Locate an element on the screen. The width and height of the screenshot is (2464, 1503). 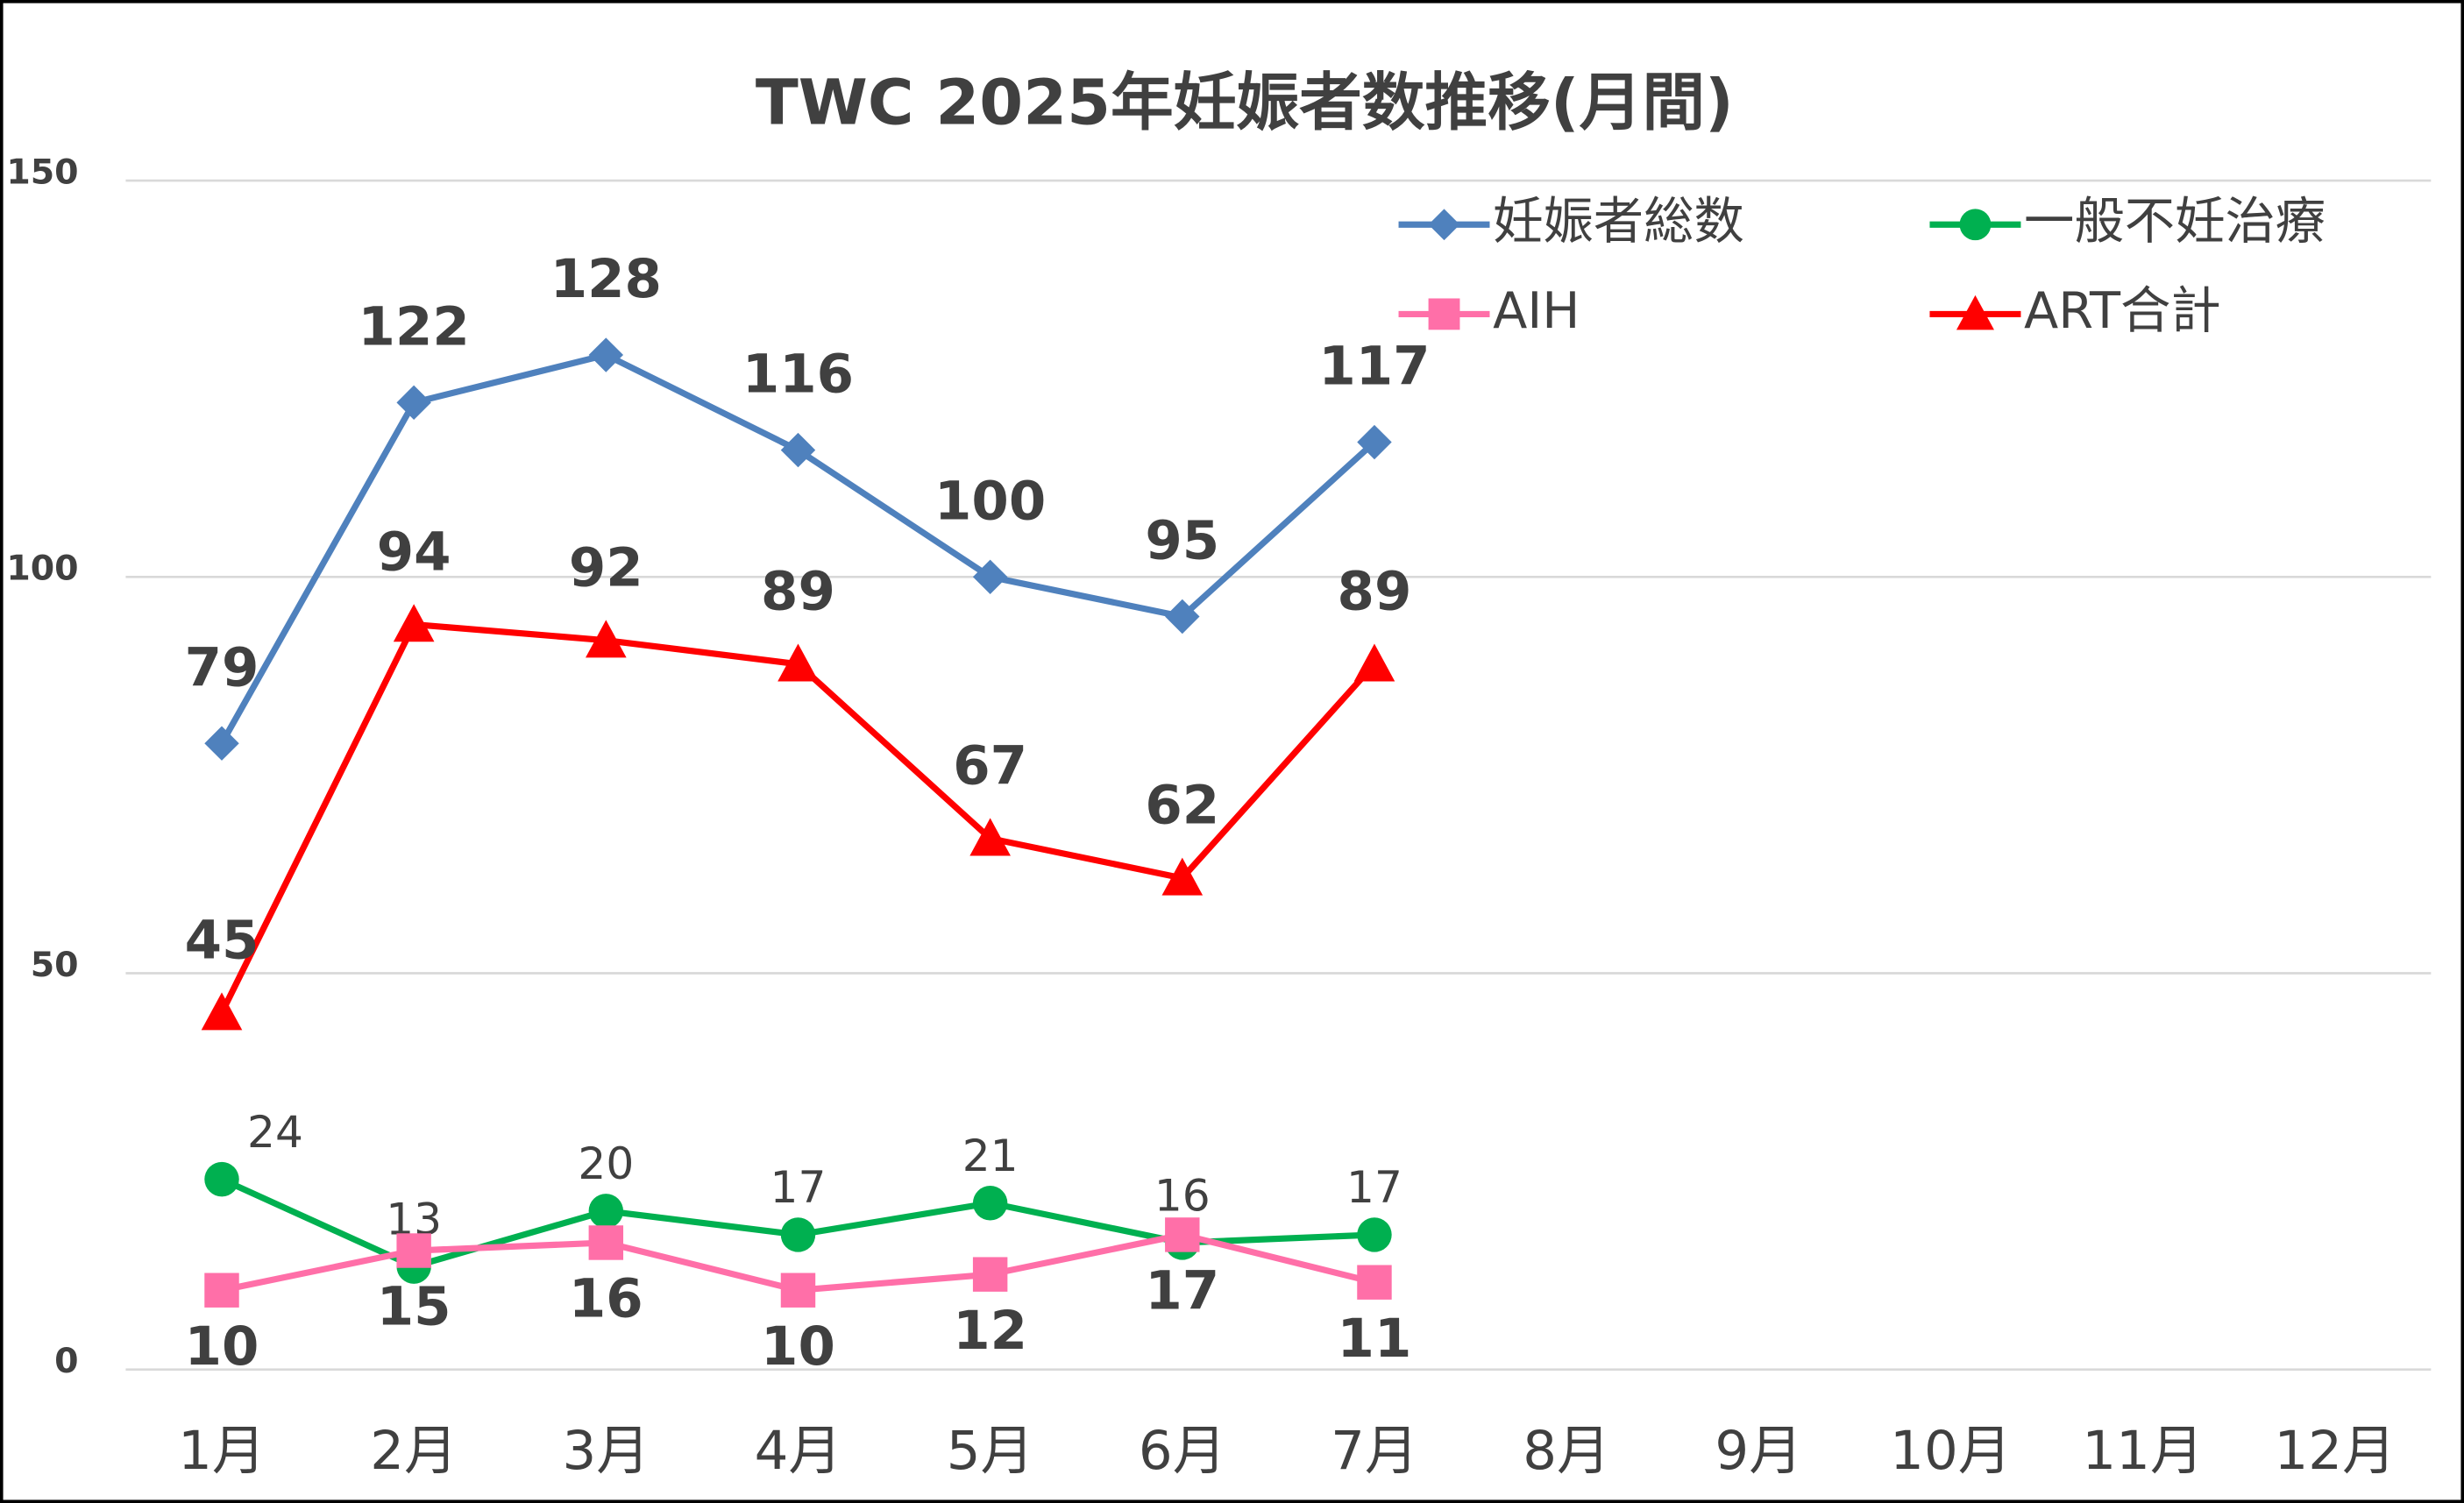
data-label: 92 is located at coordinates (606, 567).